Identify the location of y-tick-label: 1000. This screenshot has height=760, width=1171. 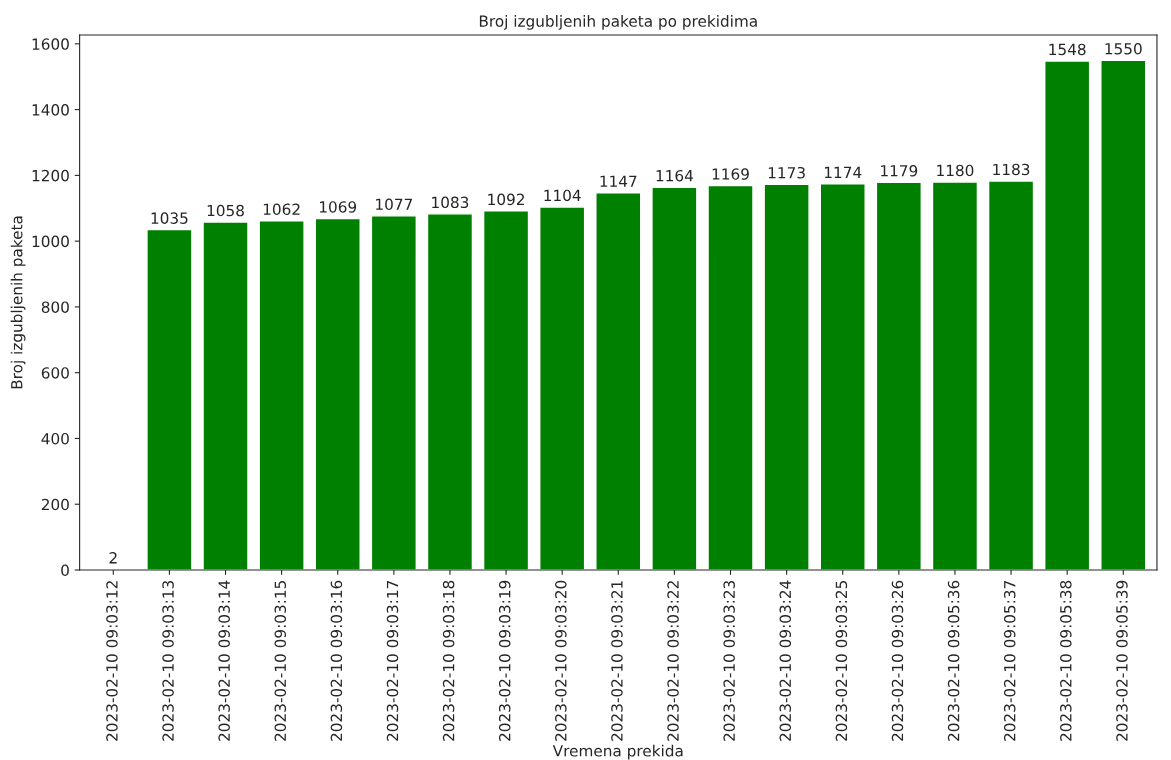
(50, 241).